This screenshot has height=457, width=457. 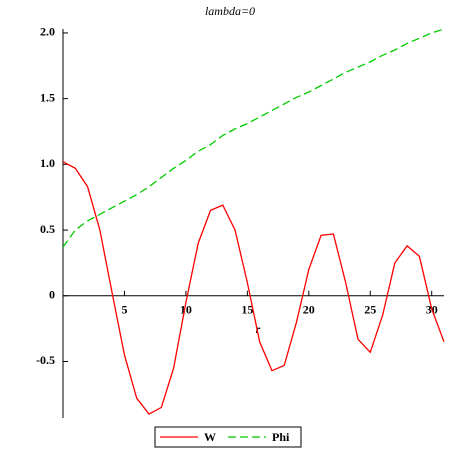 What do you see at coordinates (52, 295) in the screenshot?
I see `y-tick-label: 0` at bounding box center [52, 295].